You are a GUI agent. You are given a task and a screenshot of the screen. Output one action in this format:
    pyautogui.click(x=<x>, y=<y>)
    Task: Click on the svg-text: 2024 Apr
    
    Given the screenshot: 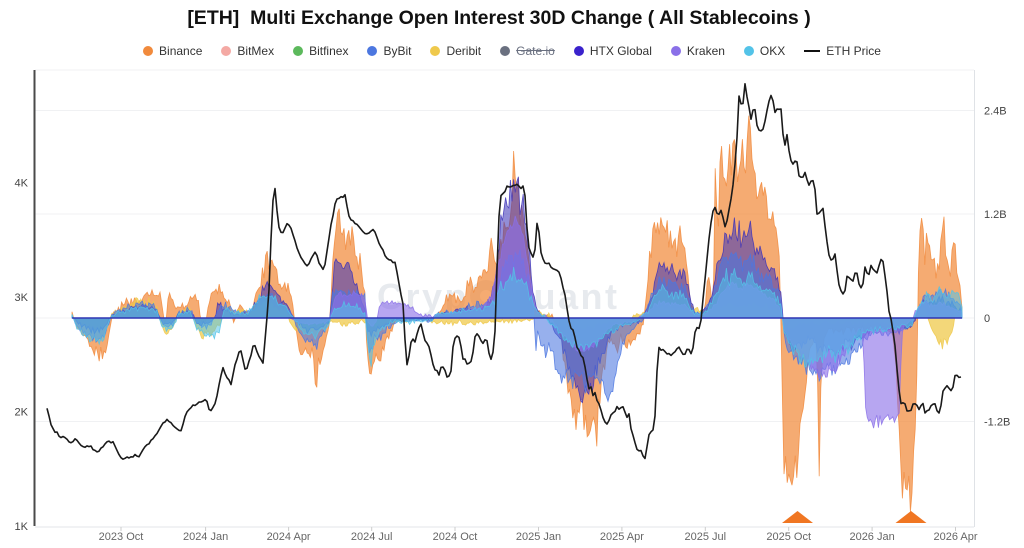 What is the action you would take?
    pyautogui.click(x=289, y=537)
    